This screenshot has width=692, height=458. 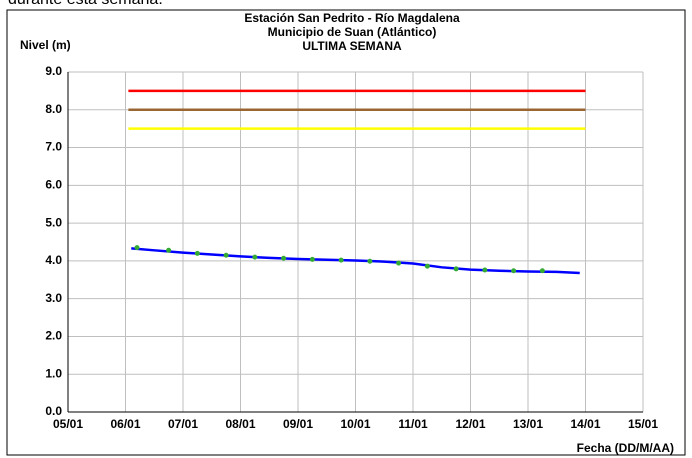 I want to click on y-tick-label: 7.0, so click(x=53, y=147).